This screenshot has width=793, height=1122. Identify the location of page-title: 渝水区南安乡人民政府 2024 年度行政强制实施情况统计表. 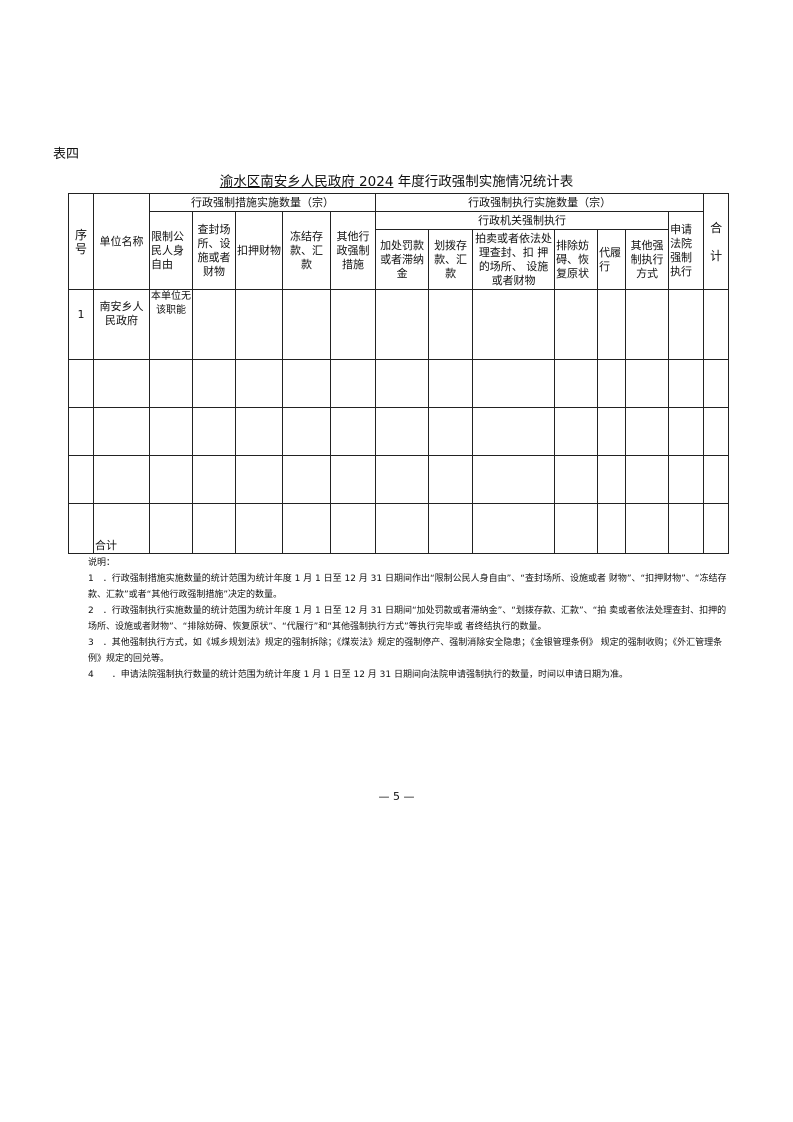
(396, 180).